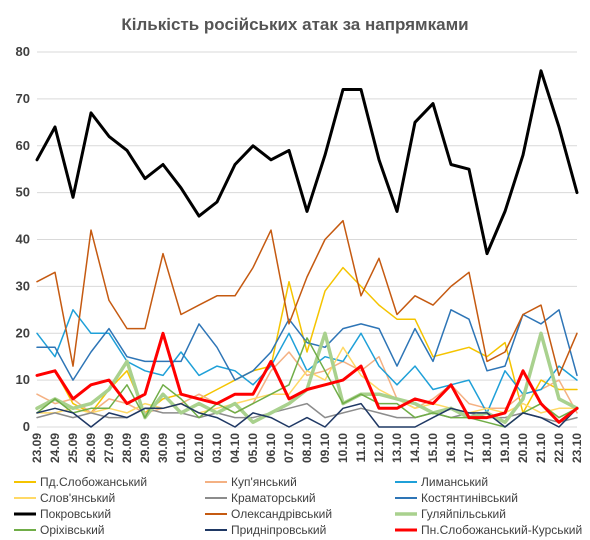 The width and height of the screenshot is (590, 540). I want to click on x-tick-label: 26.09, so click(91, 448).